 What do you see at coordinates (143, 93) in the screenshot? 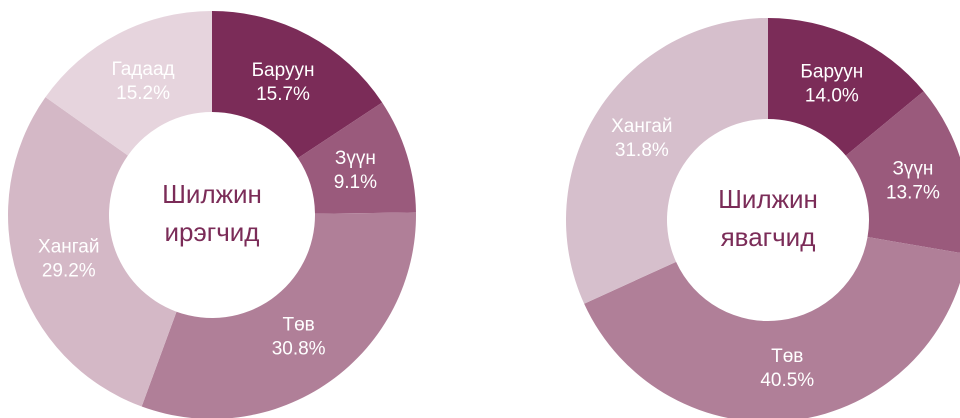
I see `segment-value: 15.2%` at bounding box center [143, 93].